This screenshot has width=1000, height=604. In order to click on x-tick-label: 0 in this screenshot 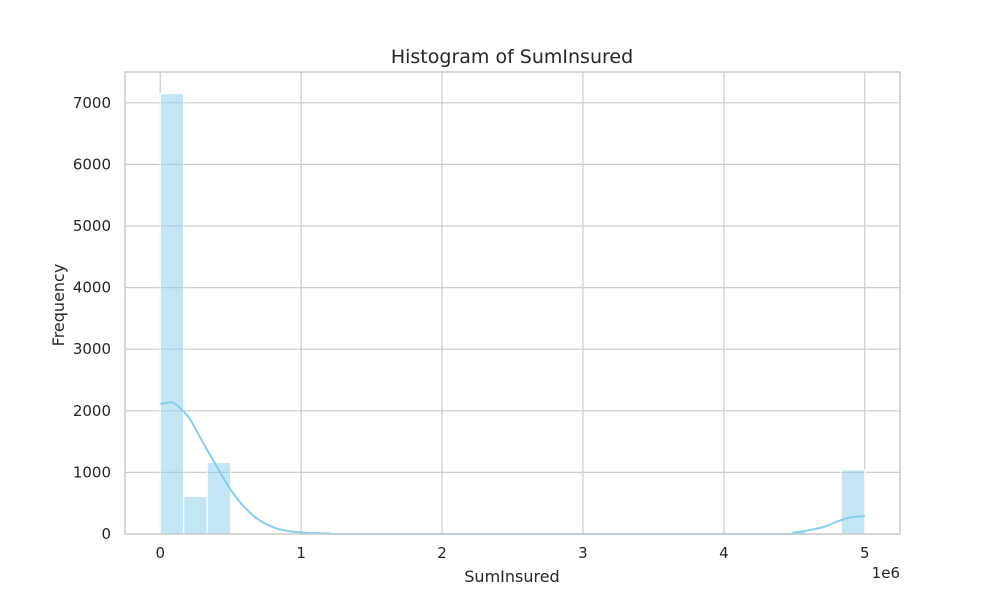, I will do `click(160, 553)`.